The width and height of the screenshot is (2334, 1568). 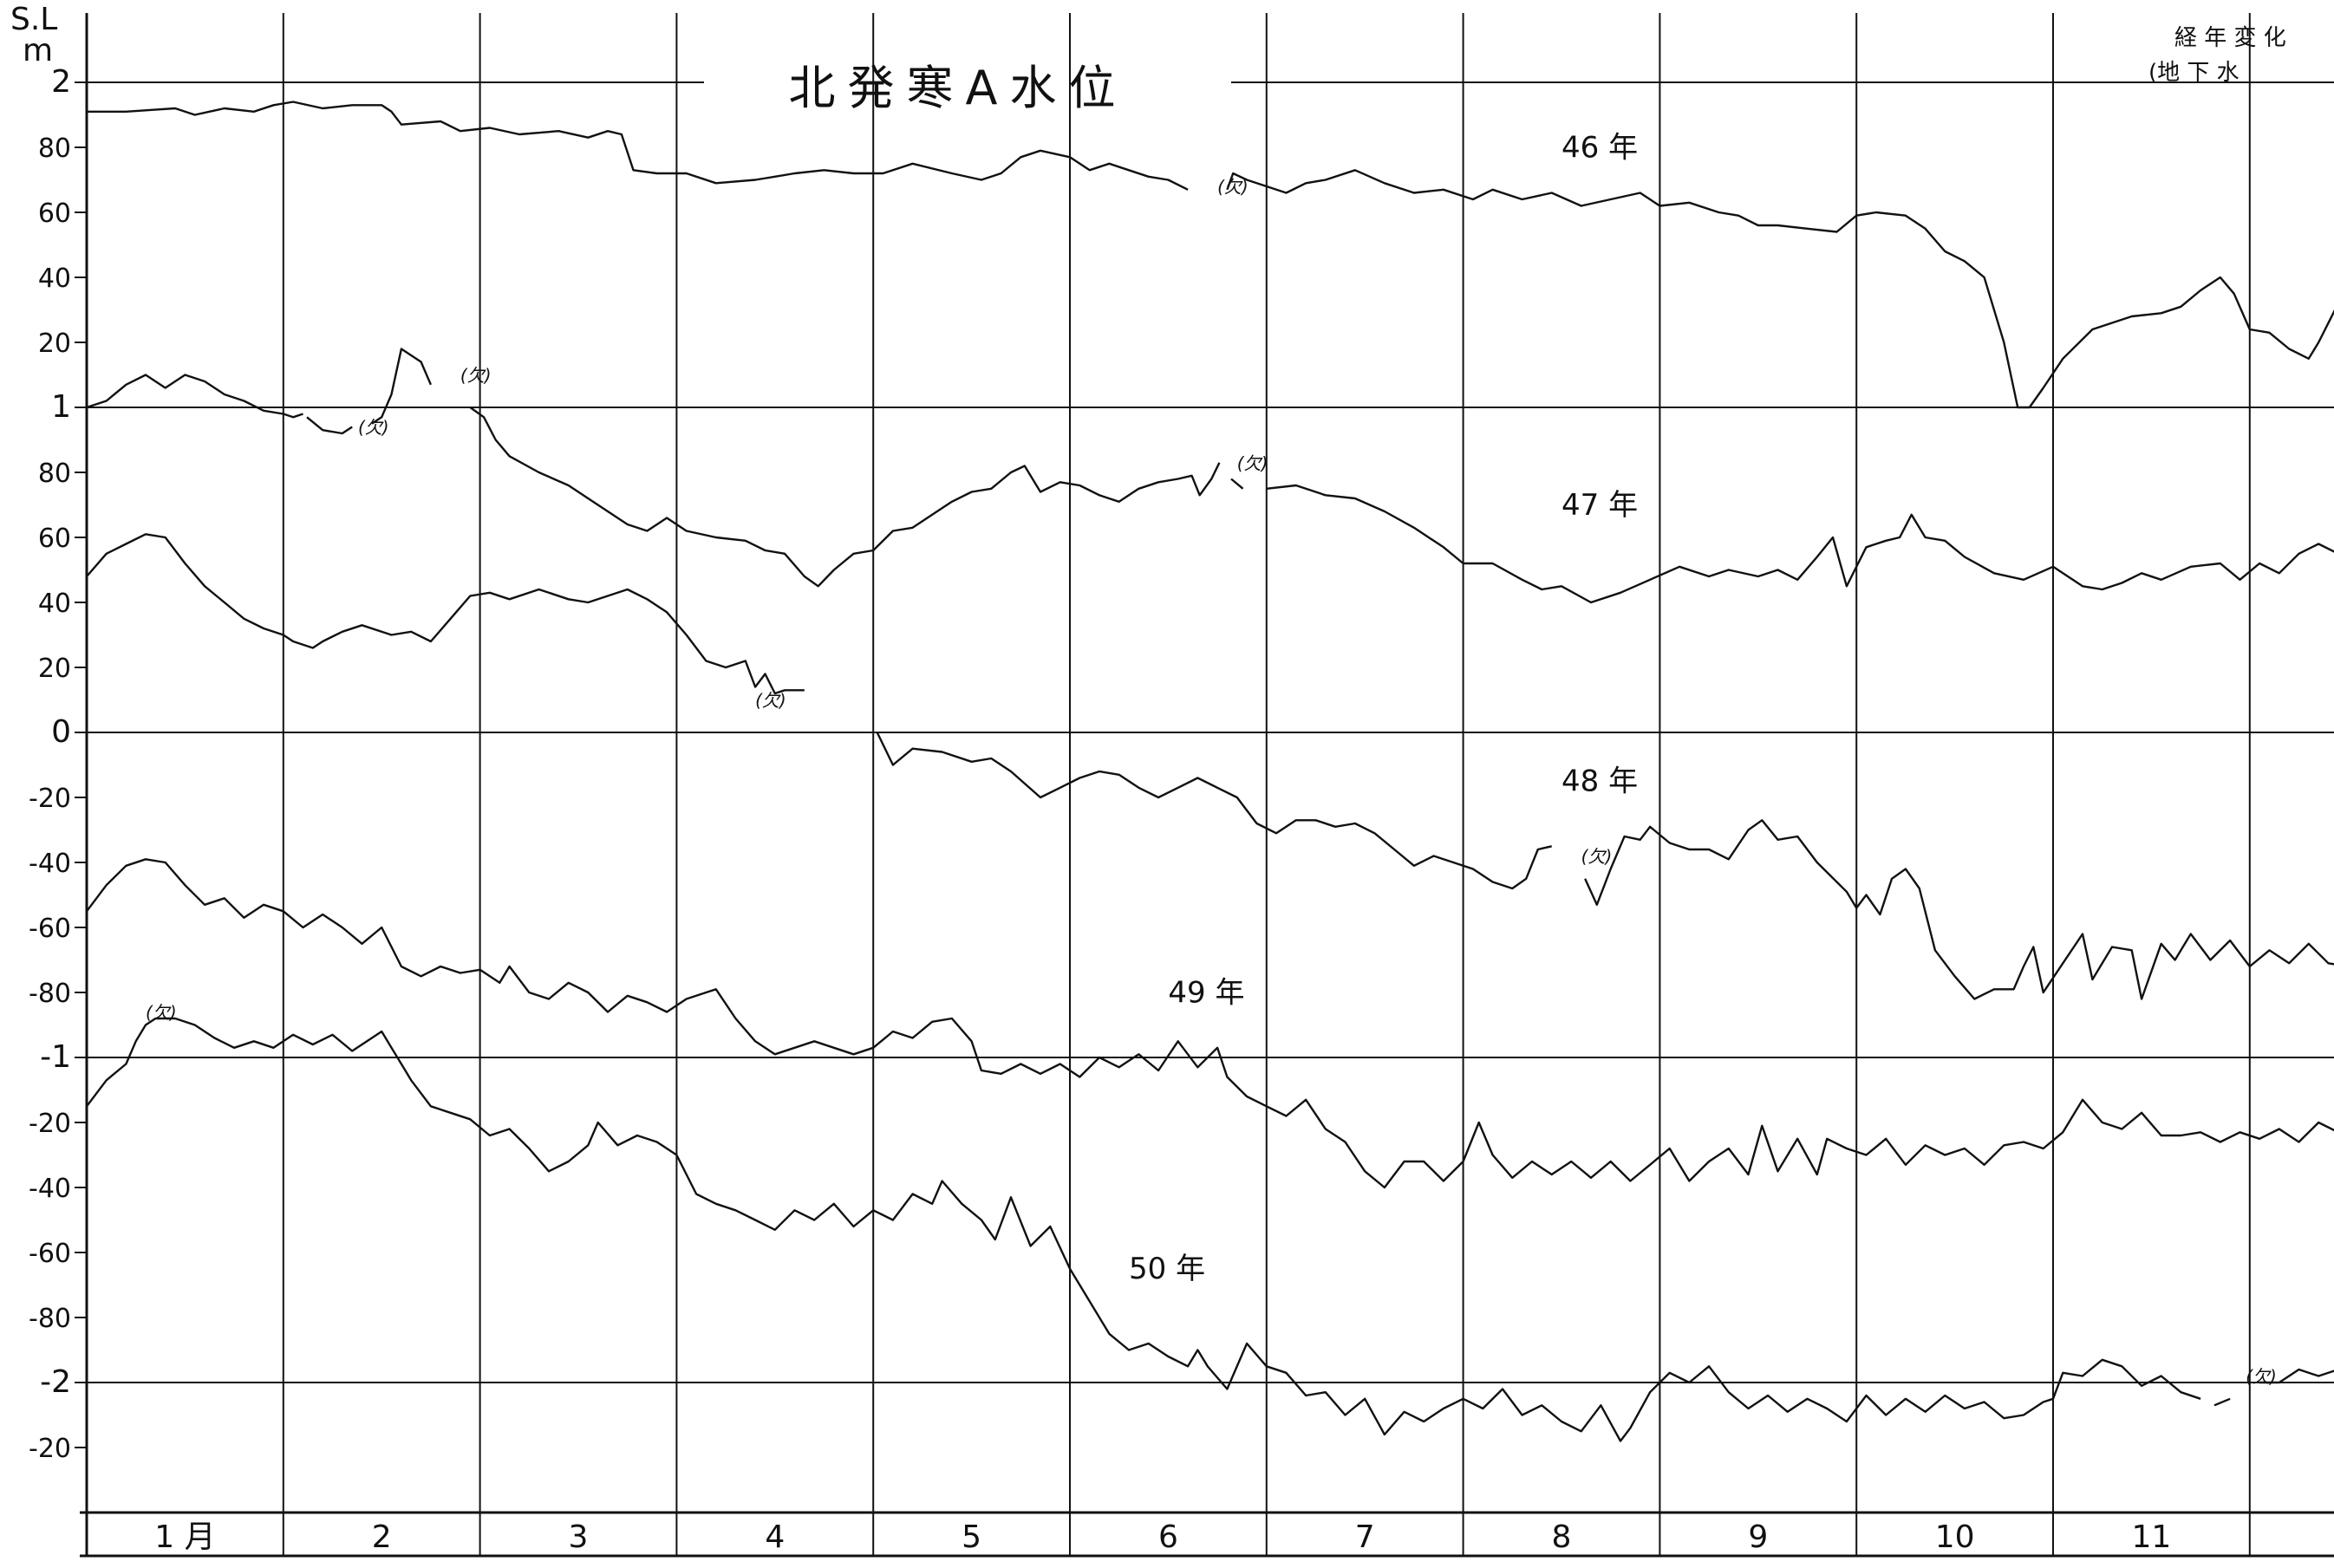 What do you see at coordinates (382, 1537) in the screenshot?
I see `month-label: 2` at bounding box center [382, 1537].